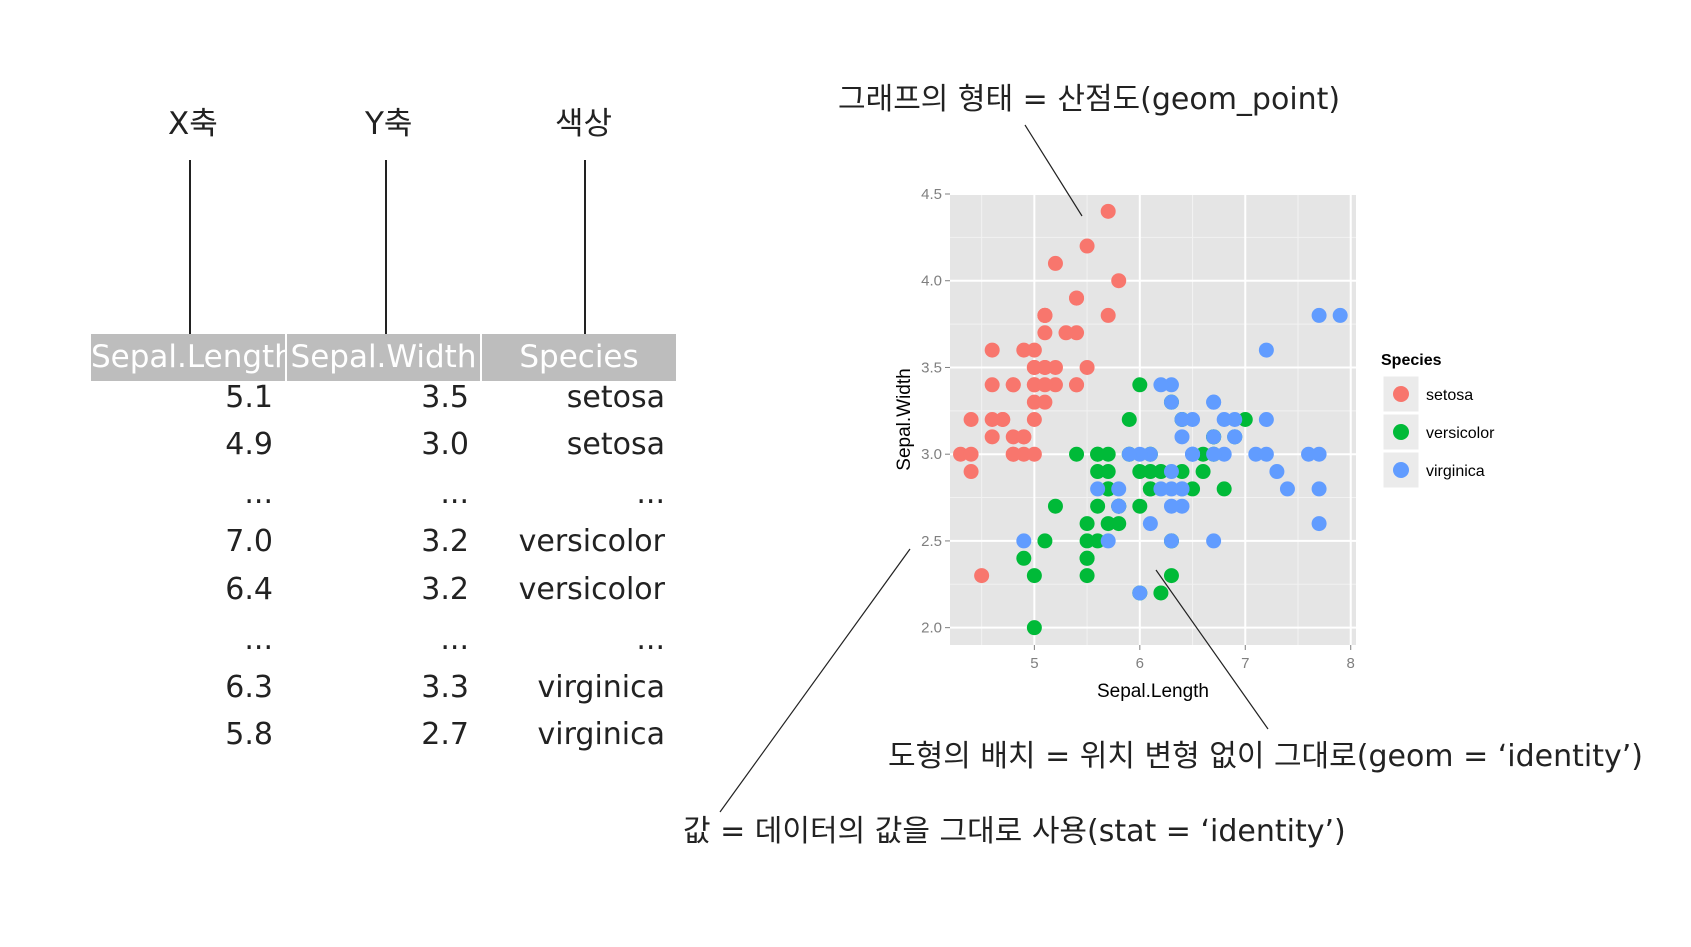 The height and width of the screenshot is (947, 1691). Describe the element at coordinates (931, 628) in the screenshot. I see `y-tick-label: 2.0` at that location.